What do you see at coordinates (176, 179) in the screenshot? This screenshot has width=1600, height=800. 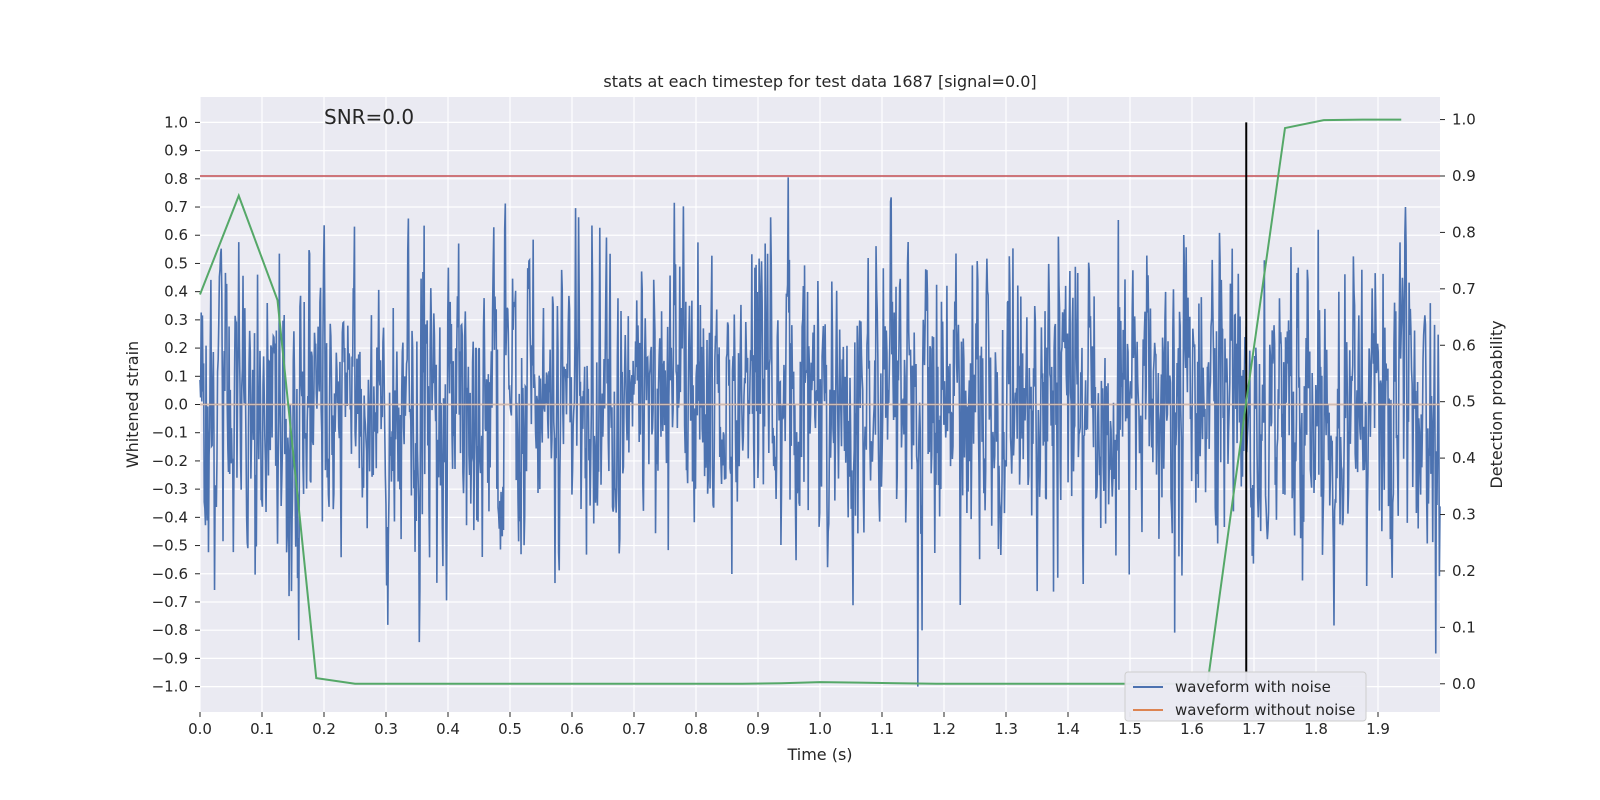 I see `y-left-tick-label: 0.8` at bounding box center [176, 179].